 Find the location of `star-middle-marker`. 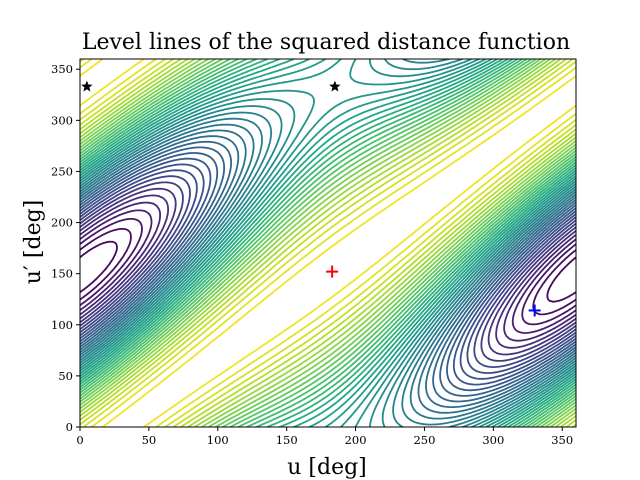

star-middle-marker is located at coordinates (335, 86).